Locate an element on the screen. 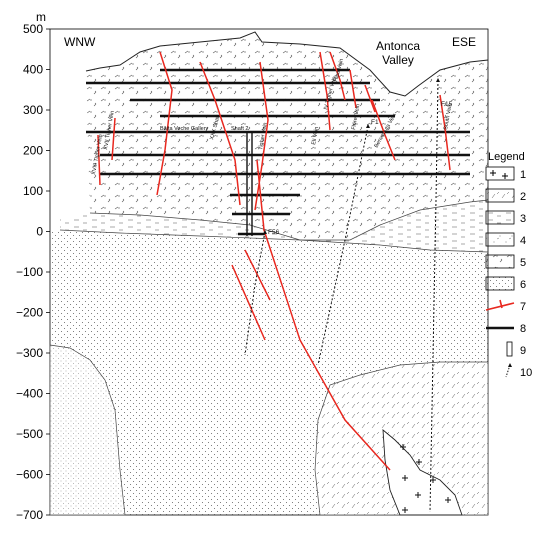 The width and height of the screenshot is (550, 537). legend-number: 3 is located at coordinates (523, 219).